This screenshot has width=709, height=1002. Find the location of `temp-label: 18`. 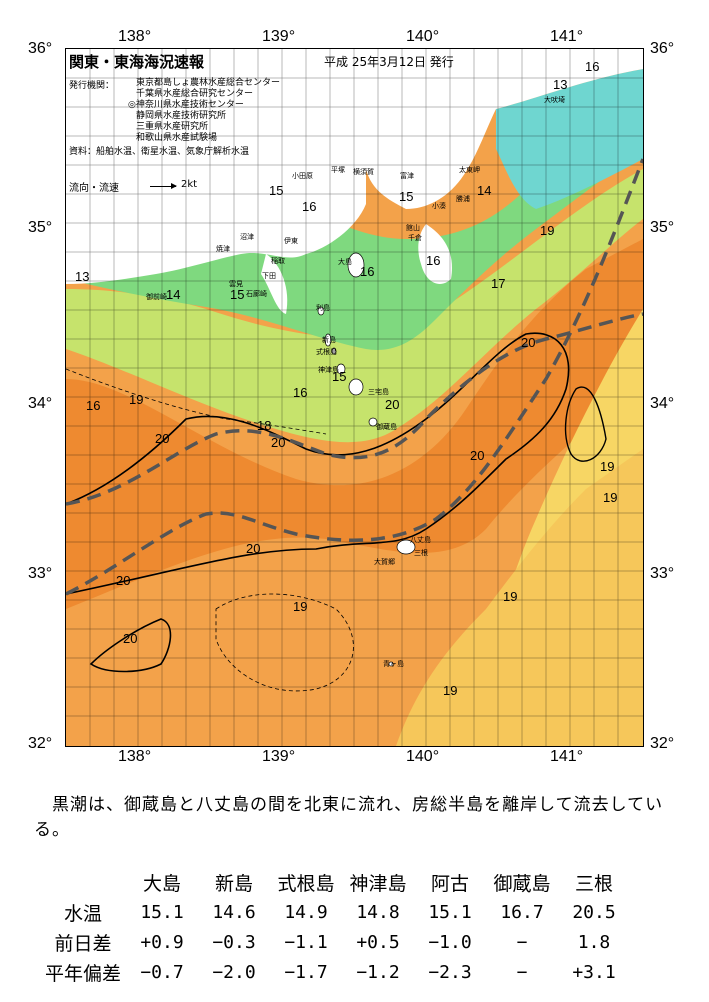

temp-label: 18 is located at coordinates (264, 425).